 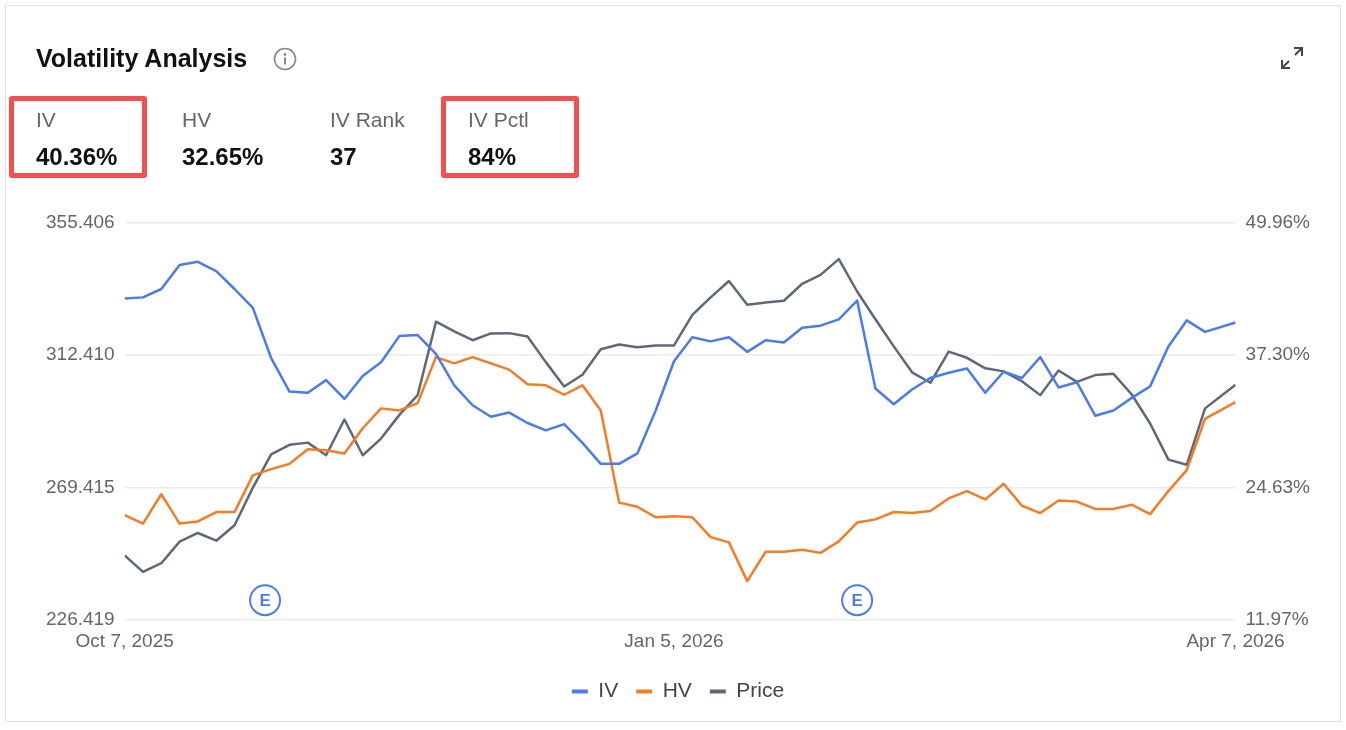 I want to click on x-tick-label: Jan 5, 2026, so click(x=674, y=640).